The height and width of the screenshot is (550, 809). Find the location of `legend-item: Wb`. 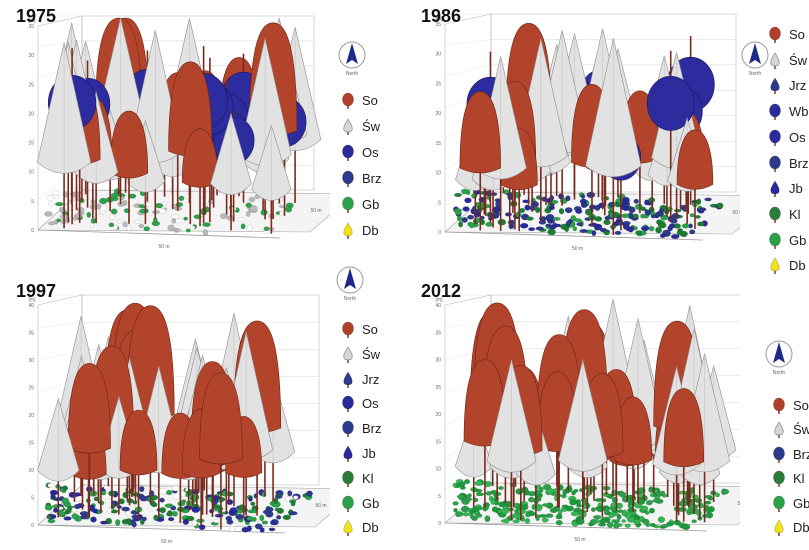

legend-item: Wb is located at coordinates (788, 112).